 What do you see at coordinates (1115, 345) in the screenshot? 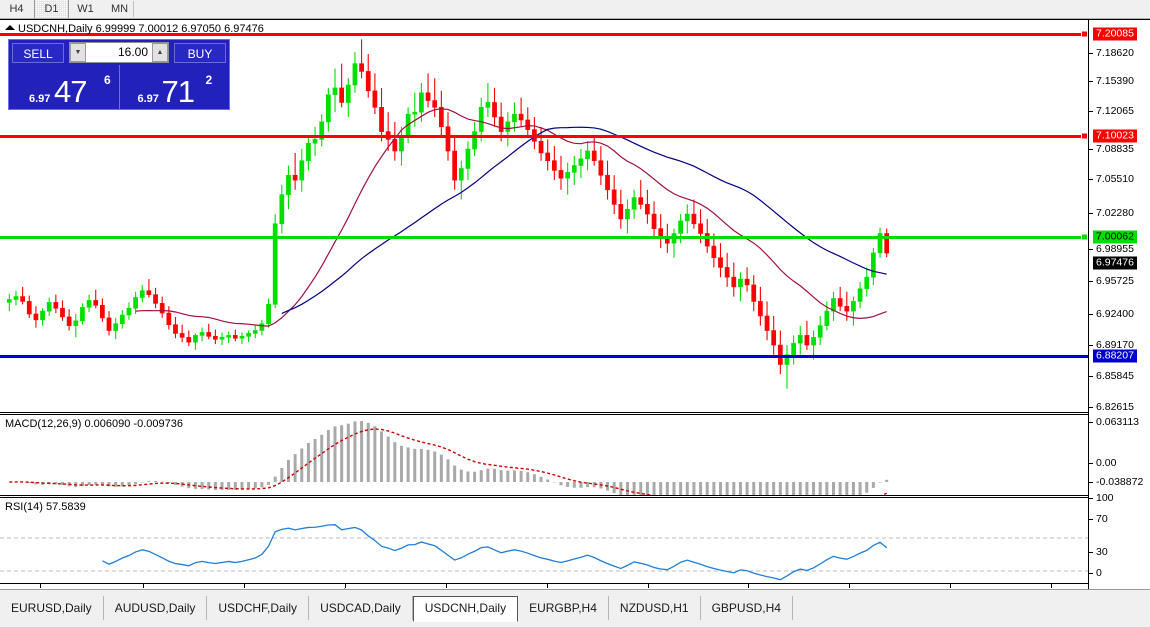
I see `price-scale-label: 6.89170` at bounding box center [1115, 345].